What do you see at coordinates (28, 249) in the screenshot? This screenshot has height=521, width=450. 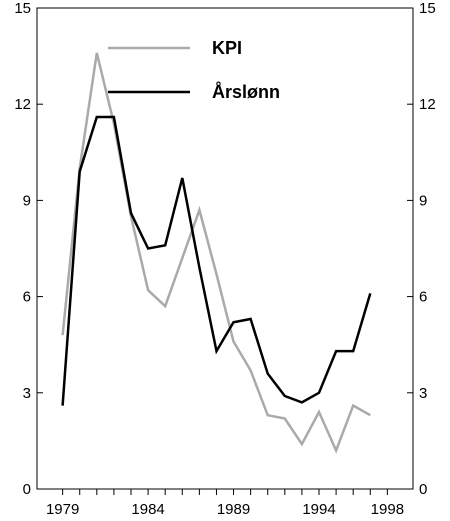 I see `y-axis-left: 0 3 6 9 12 15` at bounding box center [28, 249].